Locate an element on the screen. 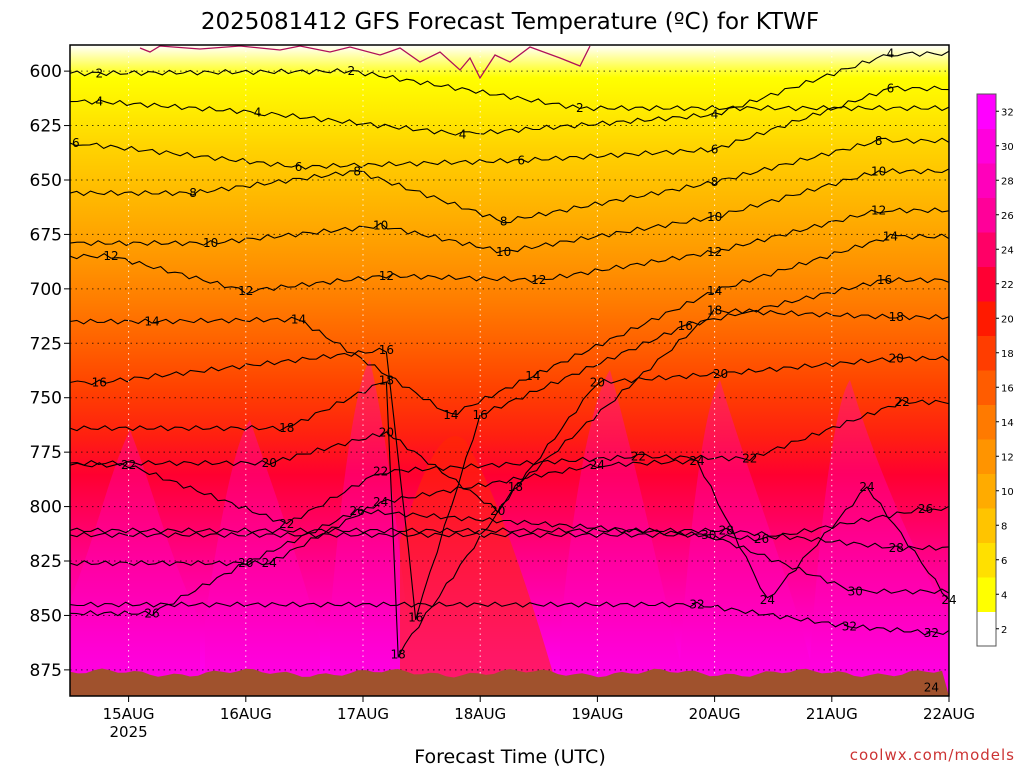  x-tick-label: 18AUG is located at coordinates (480, 714).